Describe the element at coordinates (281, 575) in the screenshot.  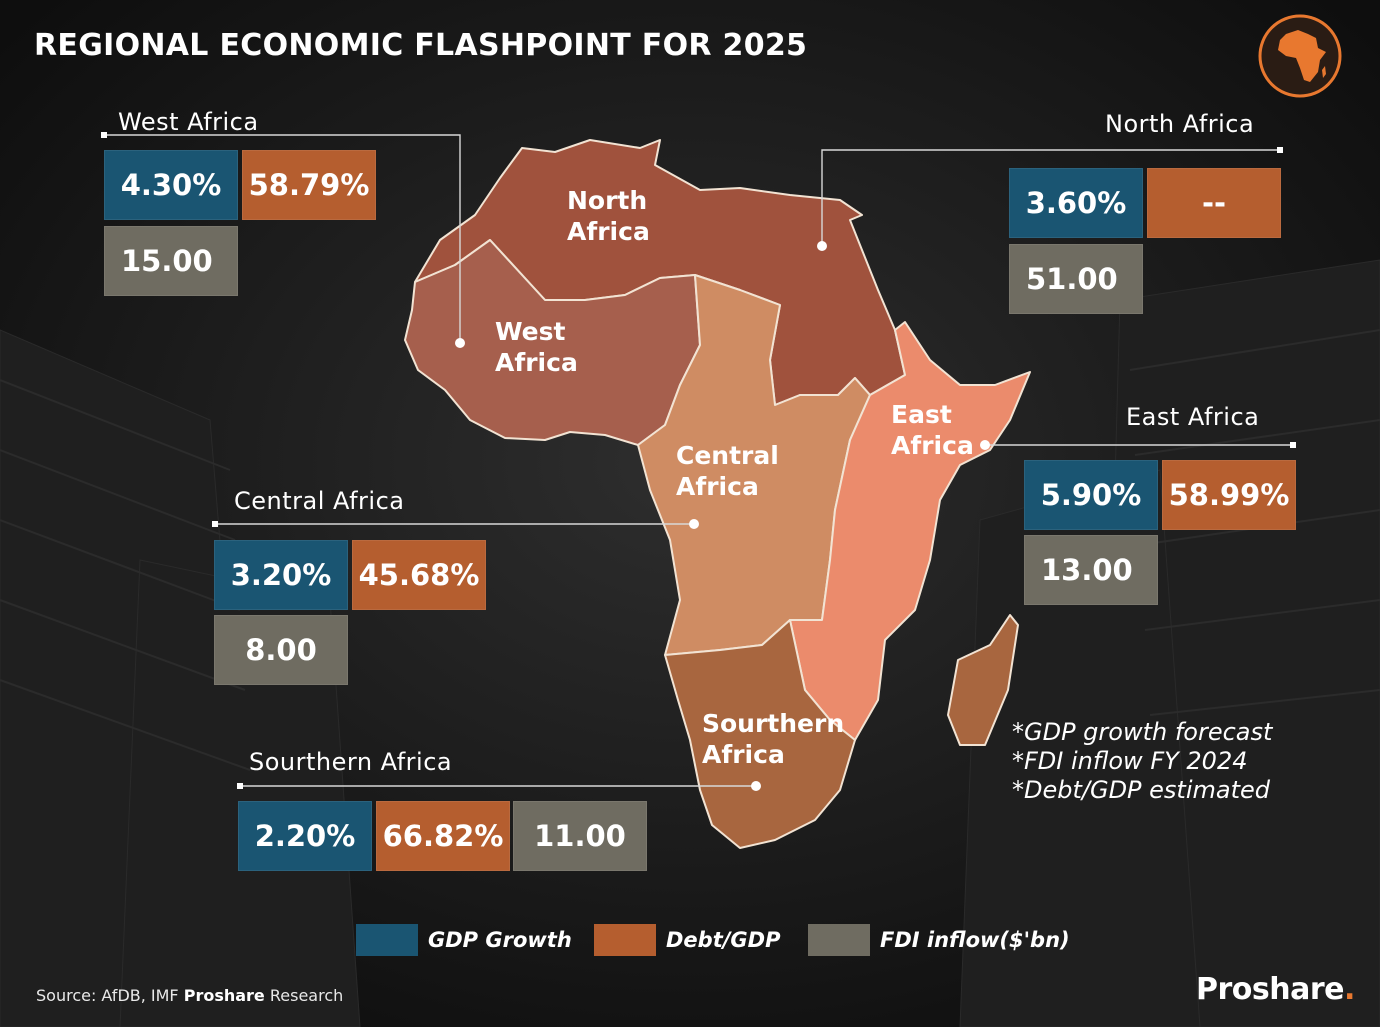
I see `central-africa-gdp-growth: 3.20%` at that location.